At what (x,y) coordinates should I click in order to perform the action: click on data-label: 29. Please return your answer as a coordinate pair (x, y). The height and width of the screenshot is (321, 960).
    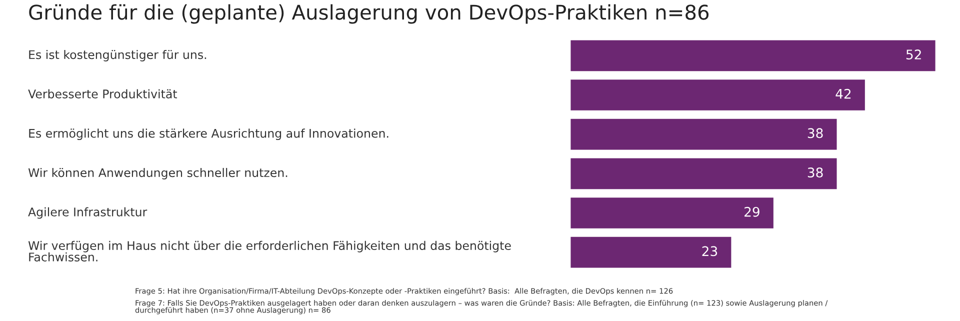
    Looking at the image, I should click on (752, 211).